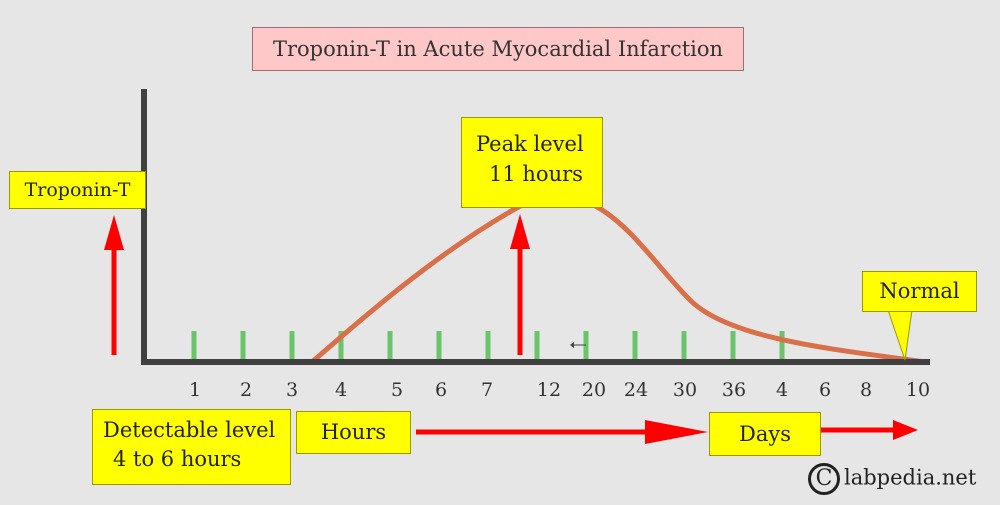 This screenshot has width=1000, height=505. I want to click on copyright-icon: C, so click(824, 479).